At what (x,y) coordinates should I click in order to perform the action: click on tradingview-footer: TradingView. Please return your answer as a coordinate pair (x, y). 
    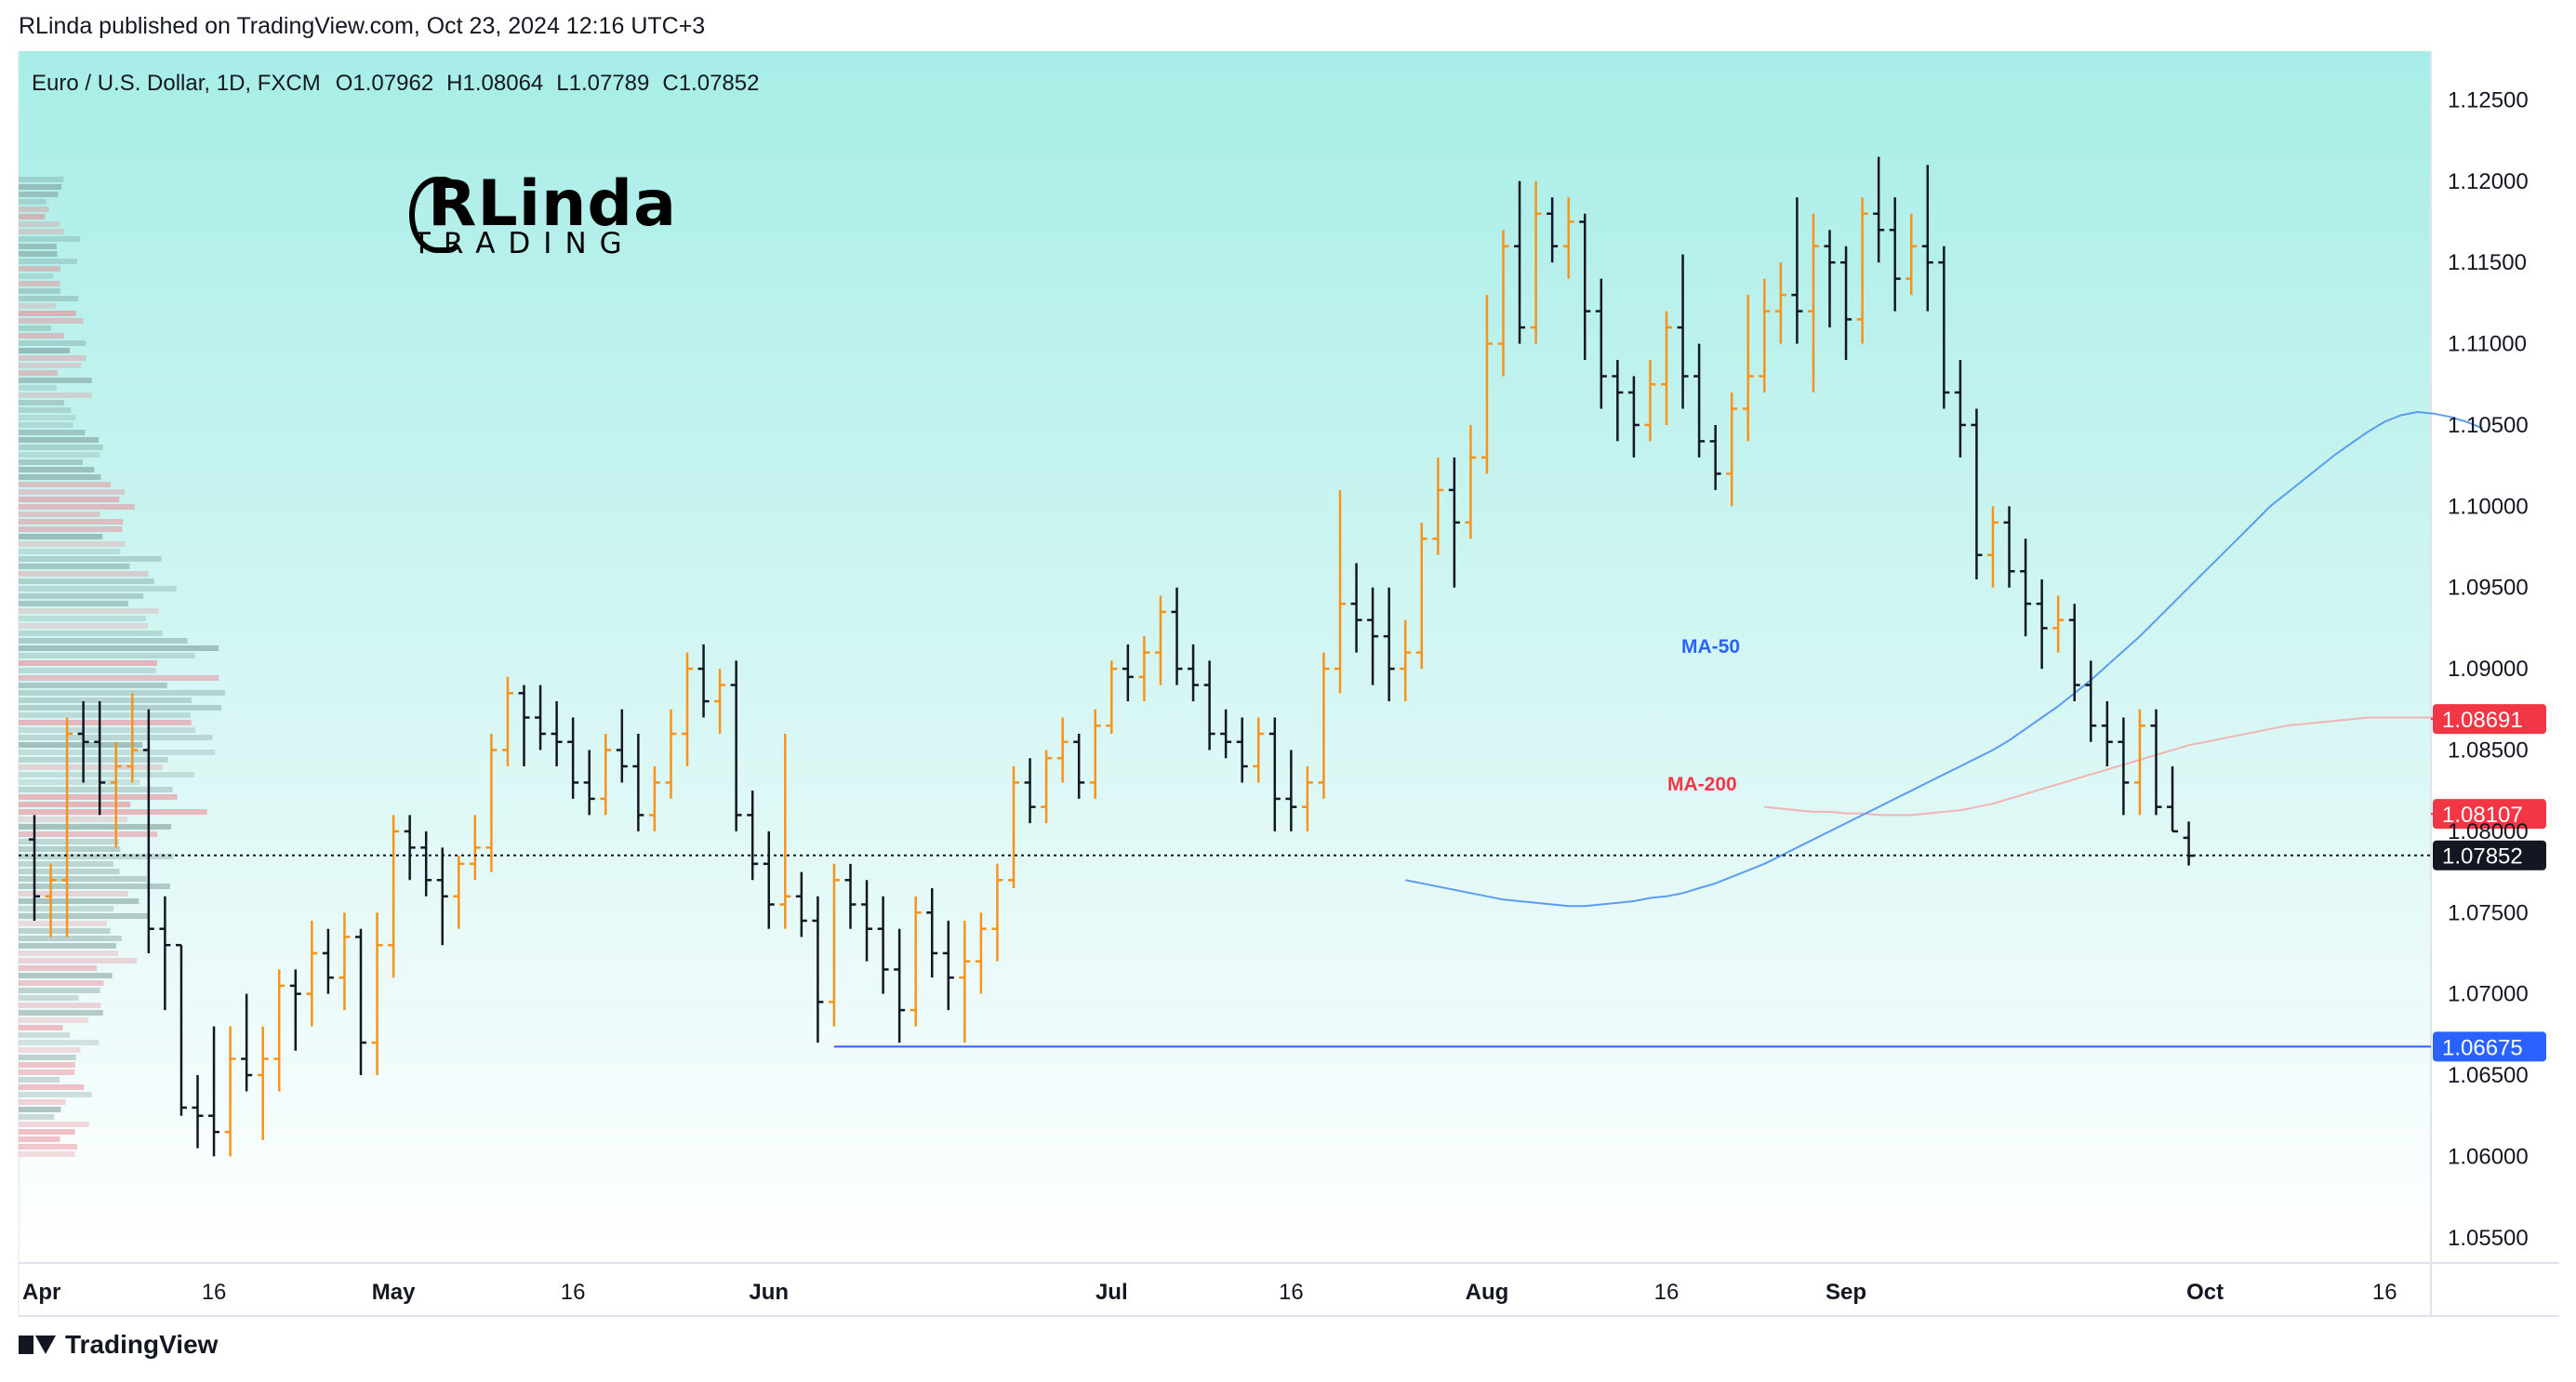
    Looking at the image, I should click on (118, 1345).